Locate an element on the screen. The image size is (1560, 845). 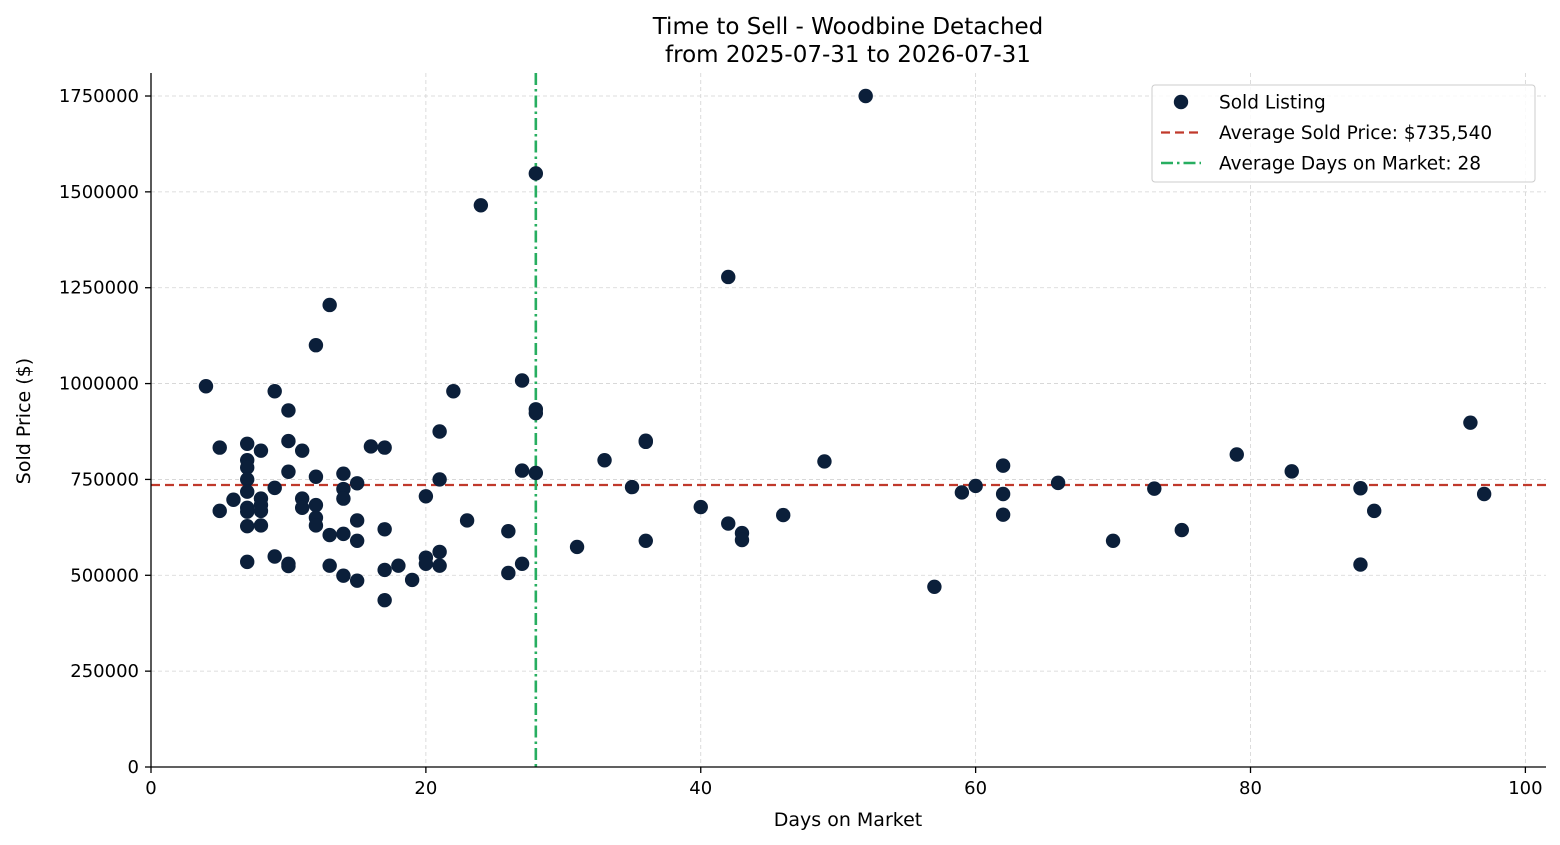
legend-label: Sold Listing is located at coordinates (1272, 103).